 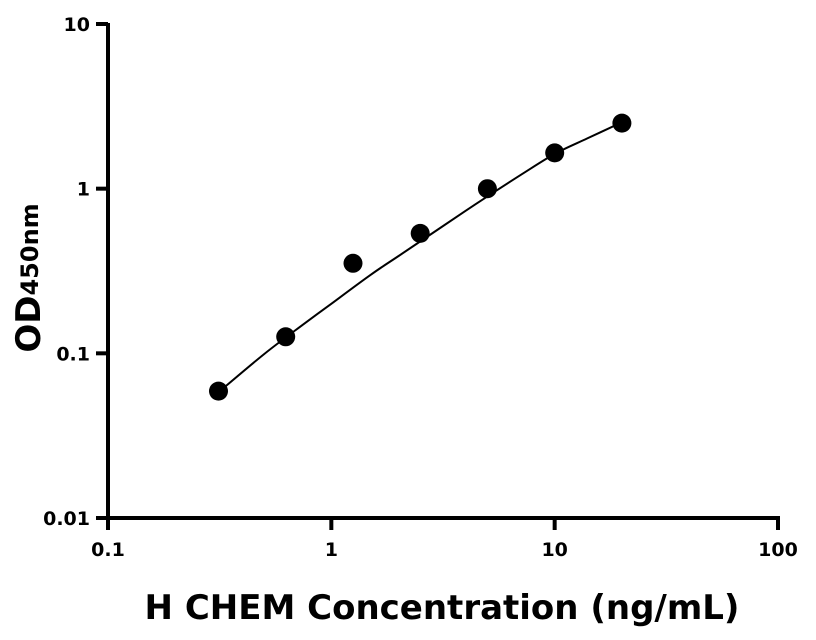 I want to click on y-axis-title: OD450nm, so click(x=29, y=277).